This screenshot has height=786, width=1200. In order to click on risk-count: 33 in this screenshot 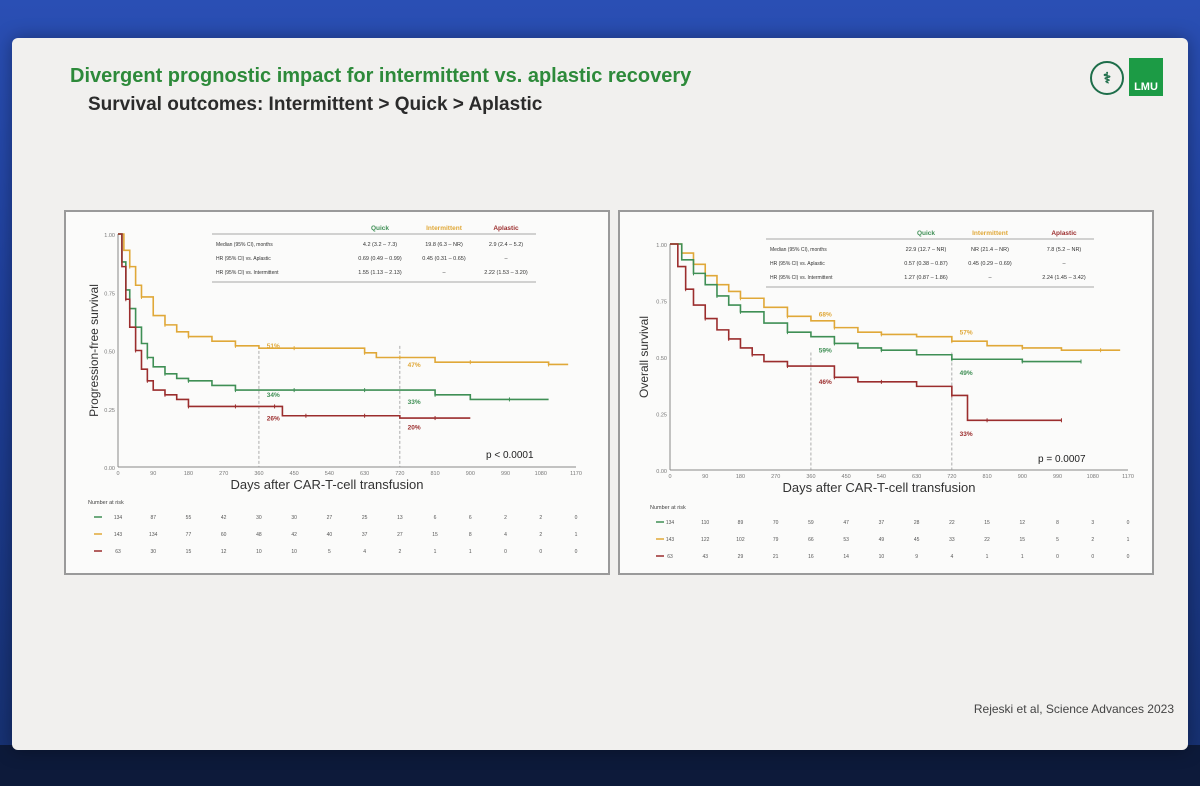, I will do `click(952, 540)`.